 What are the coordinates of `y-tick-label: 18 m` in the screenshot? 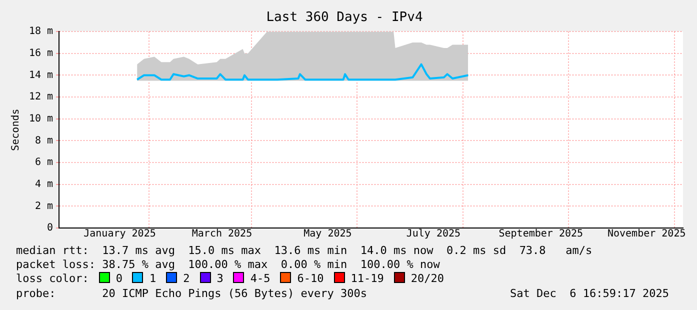 It's located at (41, 32).